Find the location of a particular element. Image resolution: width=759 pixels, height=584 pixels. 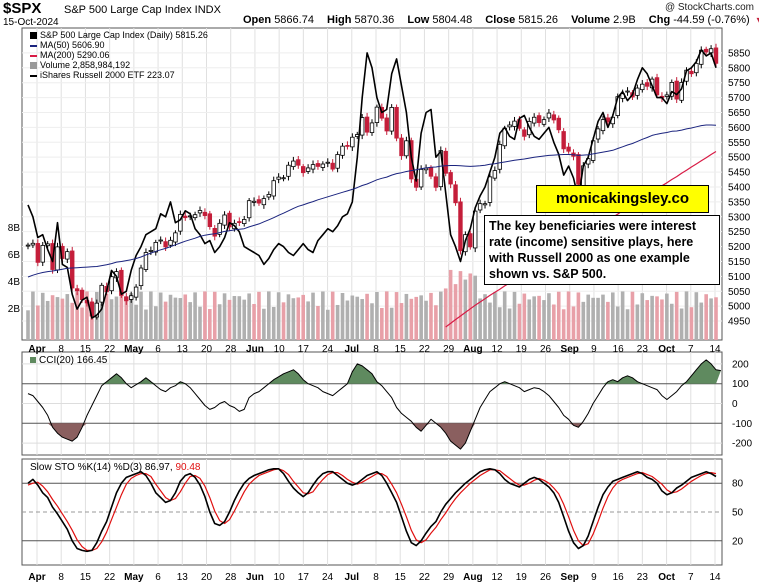

legend-volume-text: Volume 2,858,984,192 is located at coordinates (85, 65).